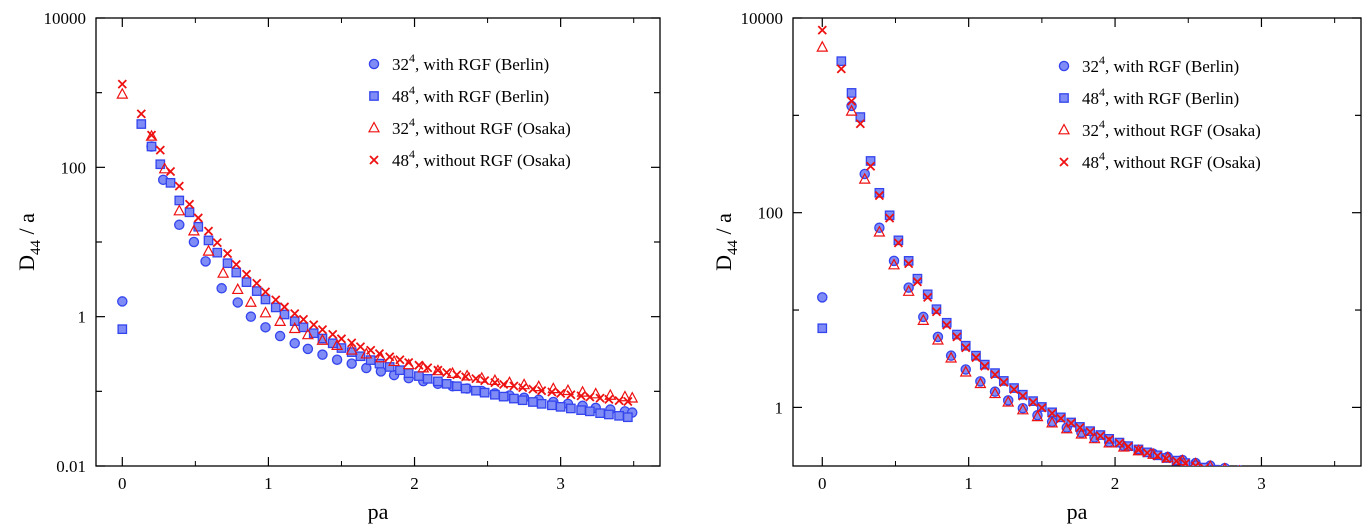  Describe the element at coordinates (771, 213) in the screenshot. I see `y-tick-label: 100` at that location.